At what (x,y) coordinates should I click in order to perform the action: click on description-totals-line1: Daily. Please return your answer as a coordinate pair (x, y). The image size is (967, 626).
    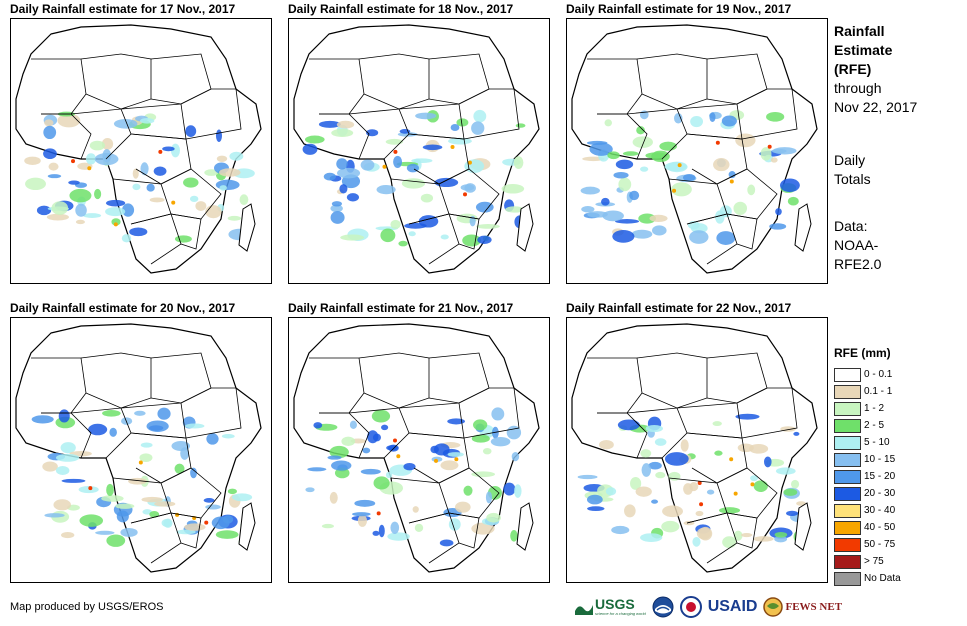
    Looking at the image, I should click on (850, 160).